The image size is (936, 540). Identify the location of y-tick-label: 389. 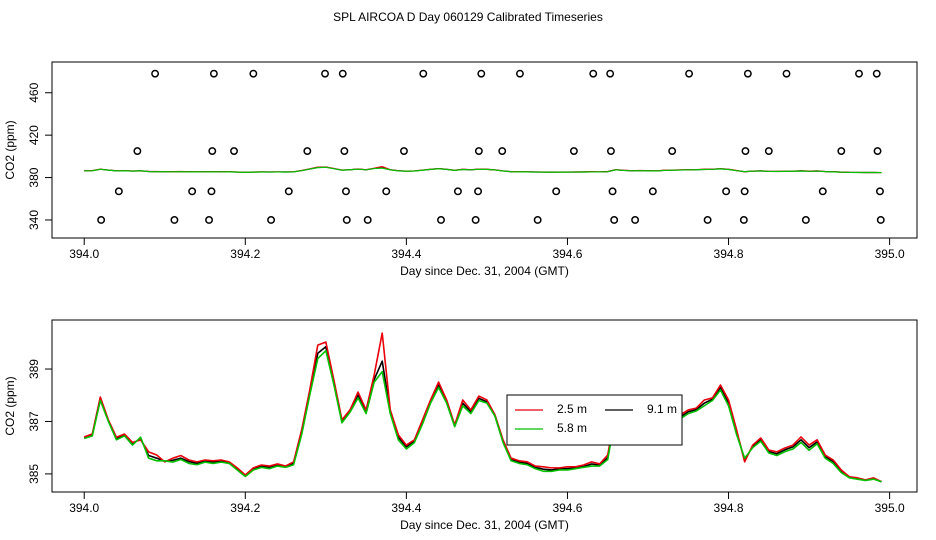
(34, 369).